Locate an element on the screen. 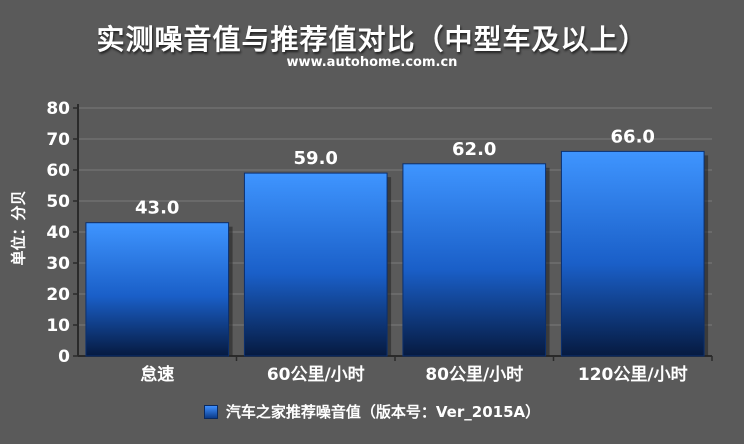 This screenshot has height=444, width=744. y-tick-label: 70 is located at coordinates (58, 140).